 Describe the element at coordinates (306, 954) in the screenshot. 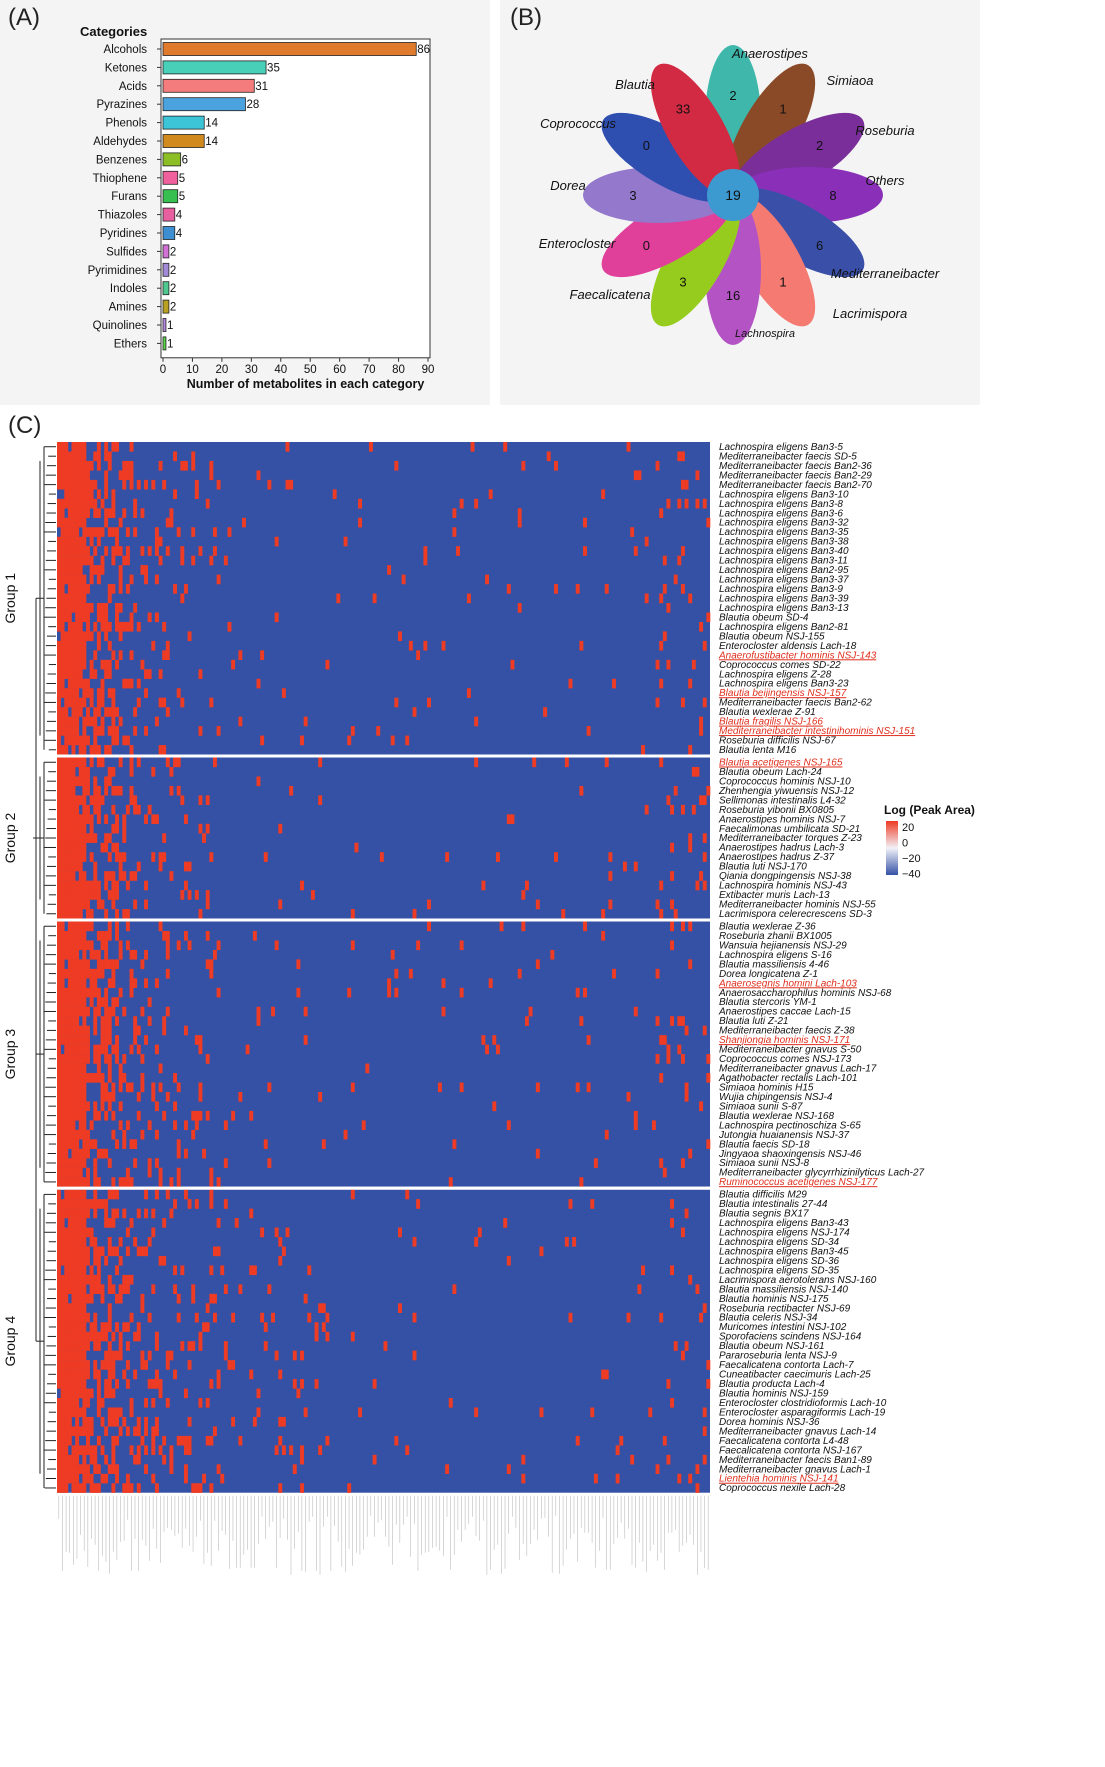

I see `heatmap-row` at that location.